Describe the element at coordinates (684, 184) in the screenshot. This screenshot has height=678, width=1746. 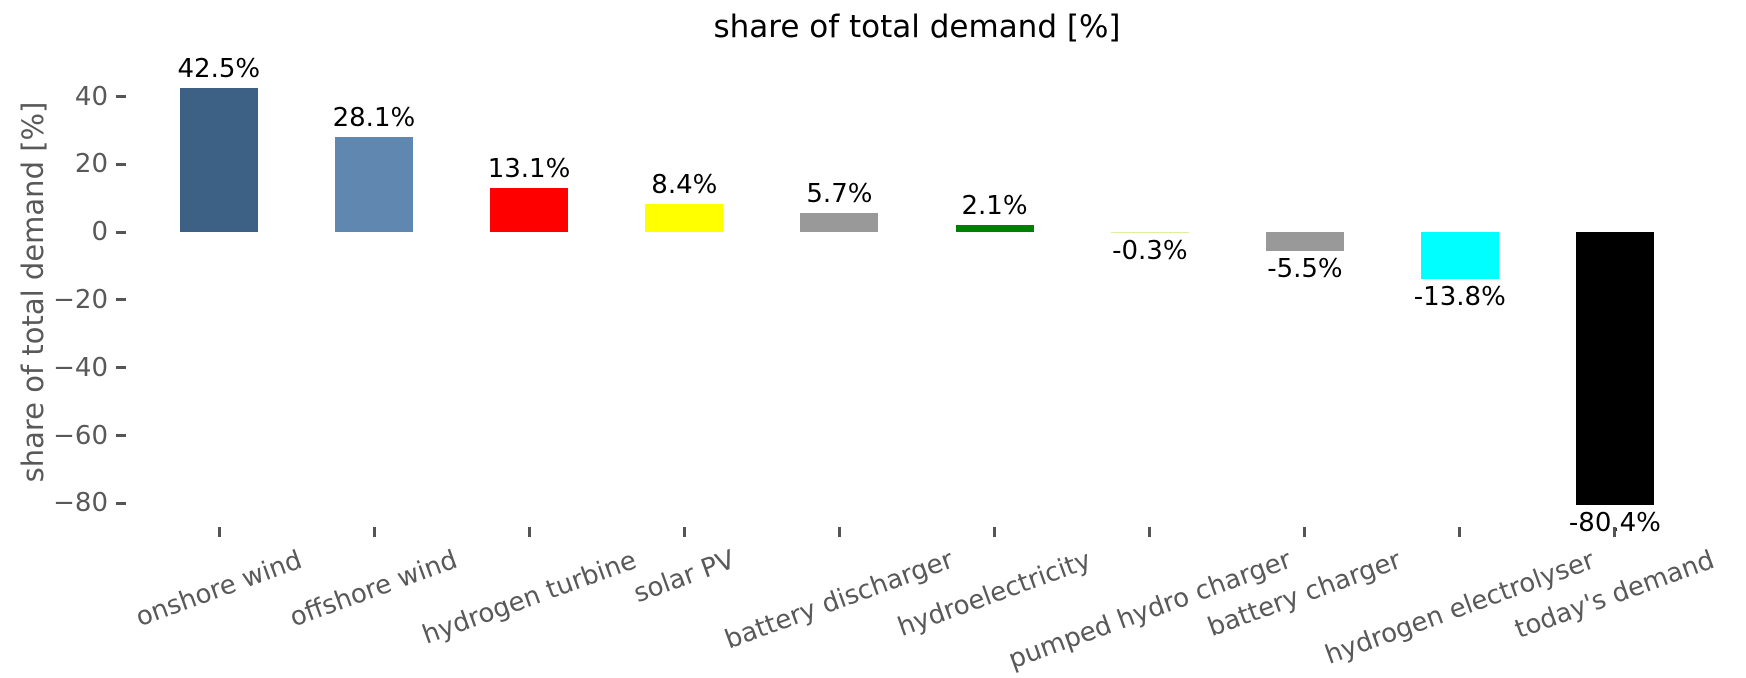
I see `bar-value-label: 8.4%` at that location.